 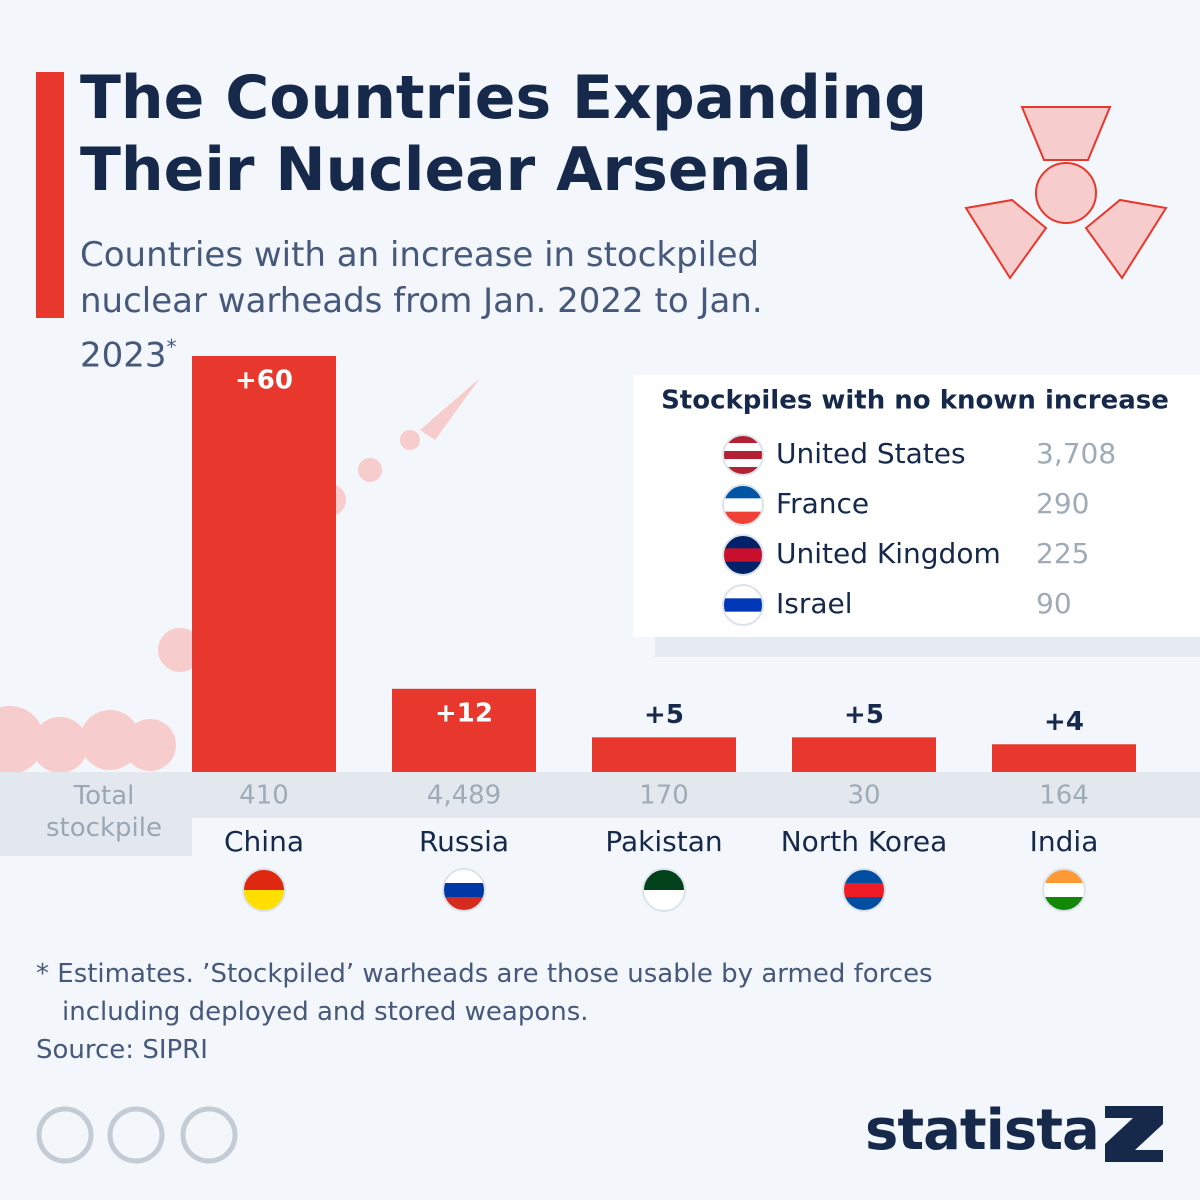 I want to click on value-label: +60, so click(x=264, y=381).